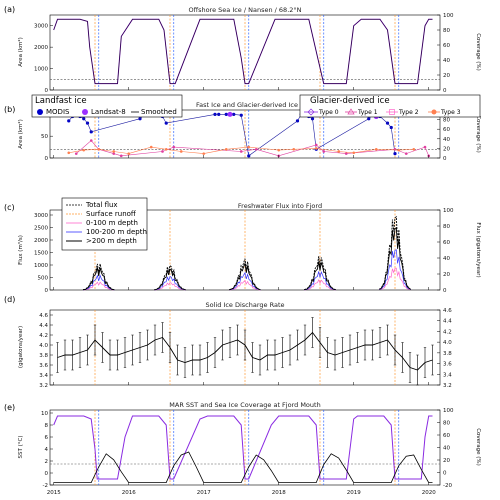  Describe the element at coordinates (107, 106) in the screenshot. I see `legend-landfast-box` at that location.